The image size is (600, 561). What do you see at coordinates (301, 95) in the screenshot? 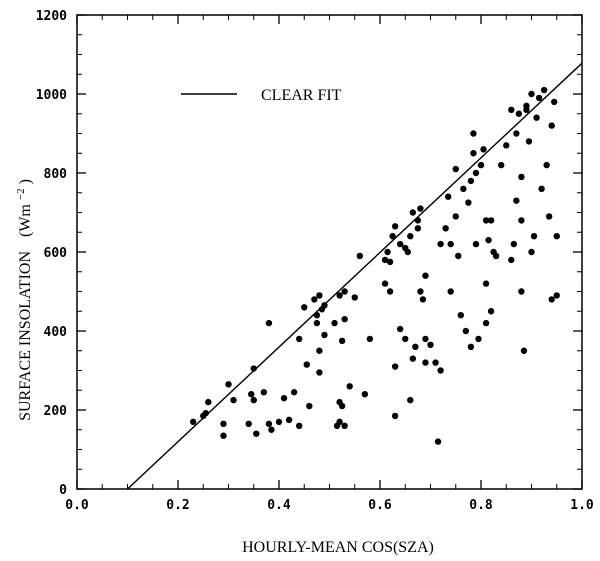
I see `legend-label: CLEAR FIT` at bounding box center [301, 95].